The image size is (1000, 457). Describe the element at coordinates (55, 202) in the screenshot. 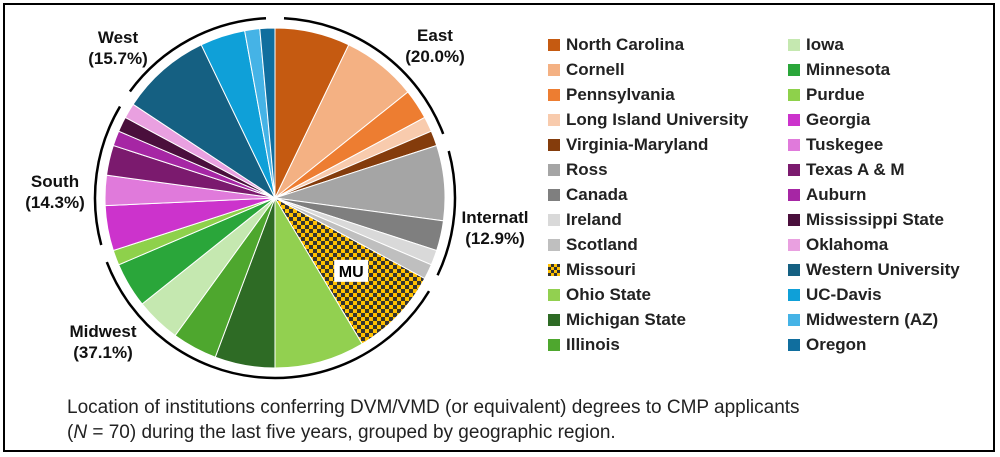

I see `region-percent: (14.3%)` at that location.